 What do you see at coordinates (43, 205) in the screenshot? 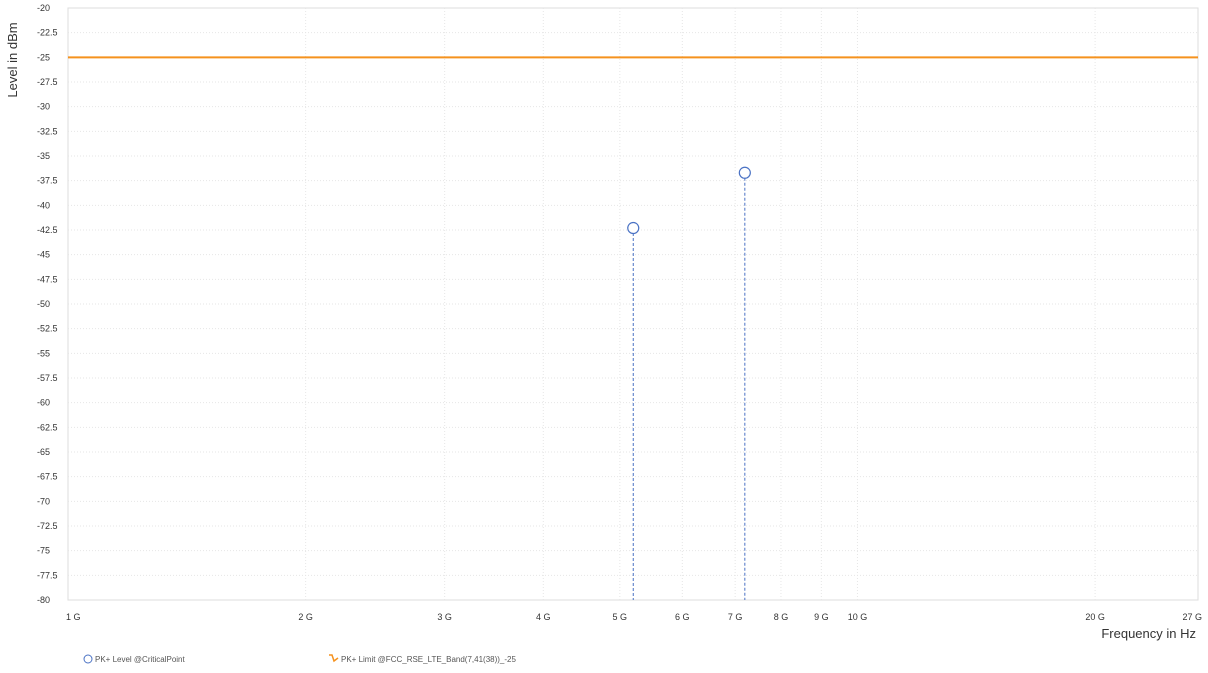
I see `y-tick-label: -40` at bounding box center [43, 205].